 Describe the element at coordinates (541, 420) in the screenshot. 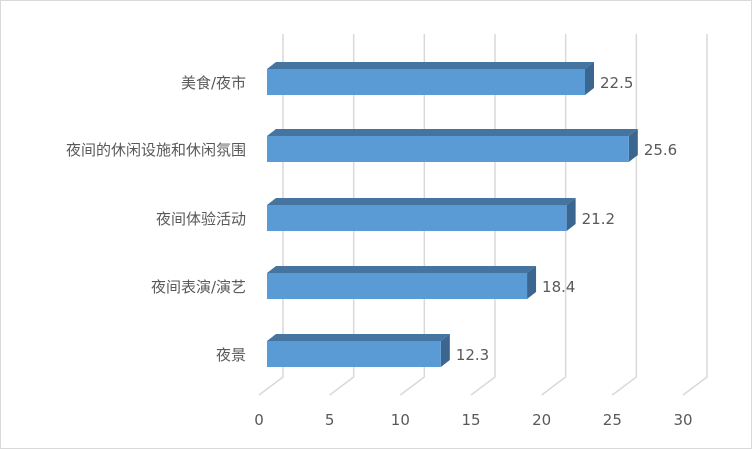

I see `x-tick-label: 20` at that location.